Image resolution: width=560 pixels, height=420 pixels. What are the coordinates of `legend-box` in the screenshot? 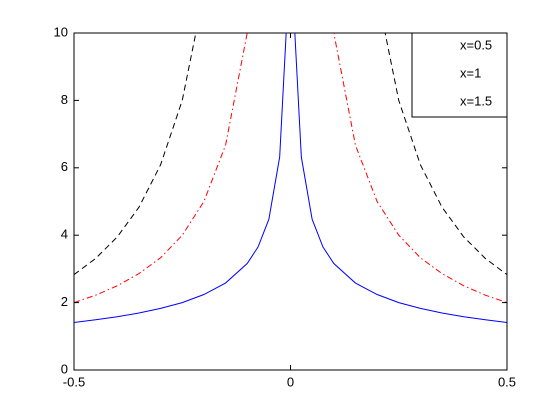 It's located at (459, 75).